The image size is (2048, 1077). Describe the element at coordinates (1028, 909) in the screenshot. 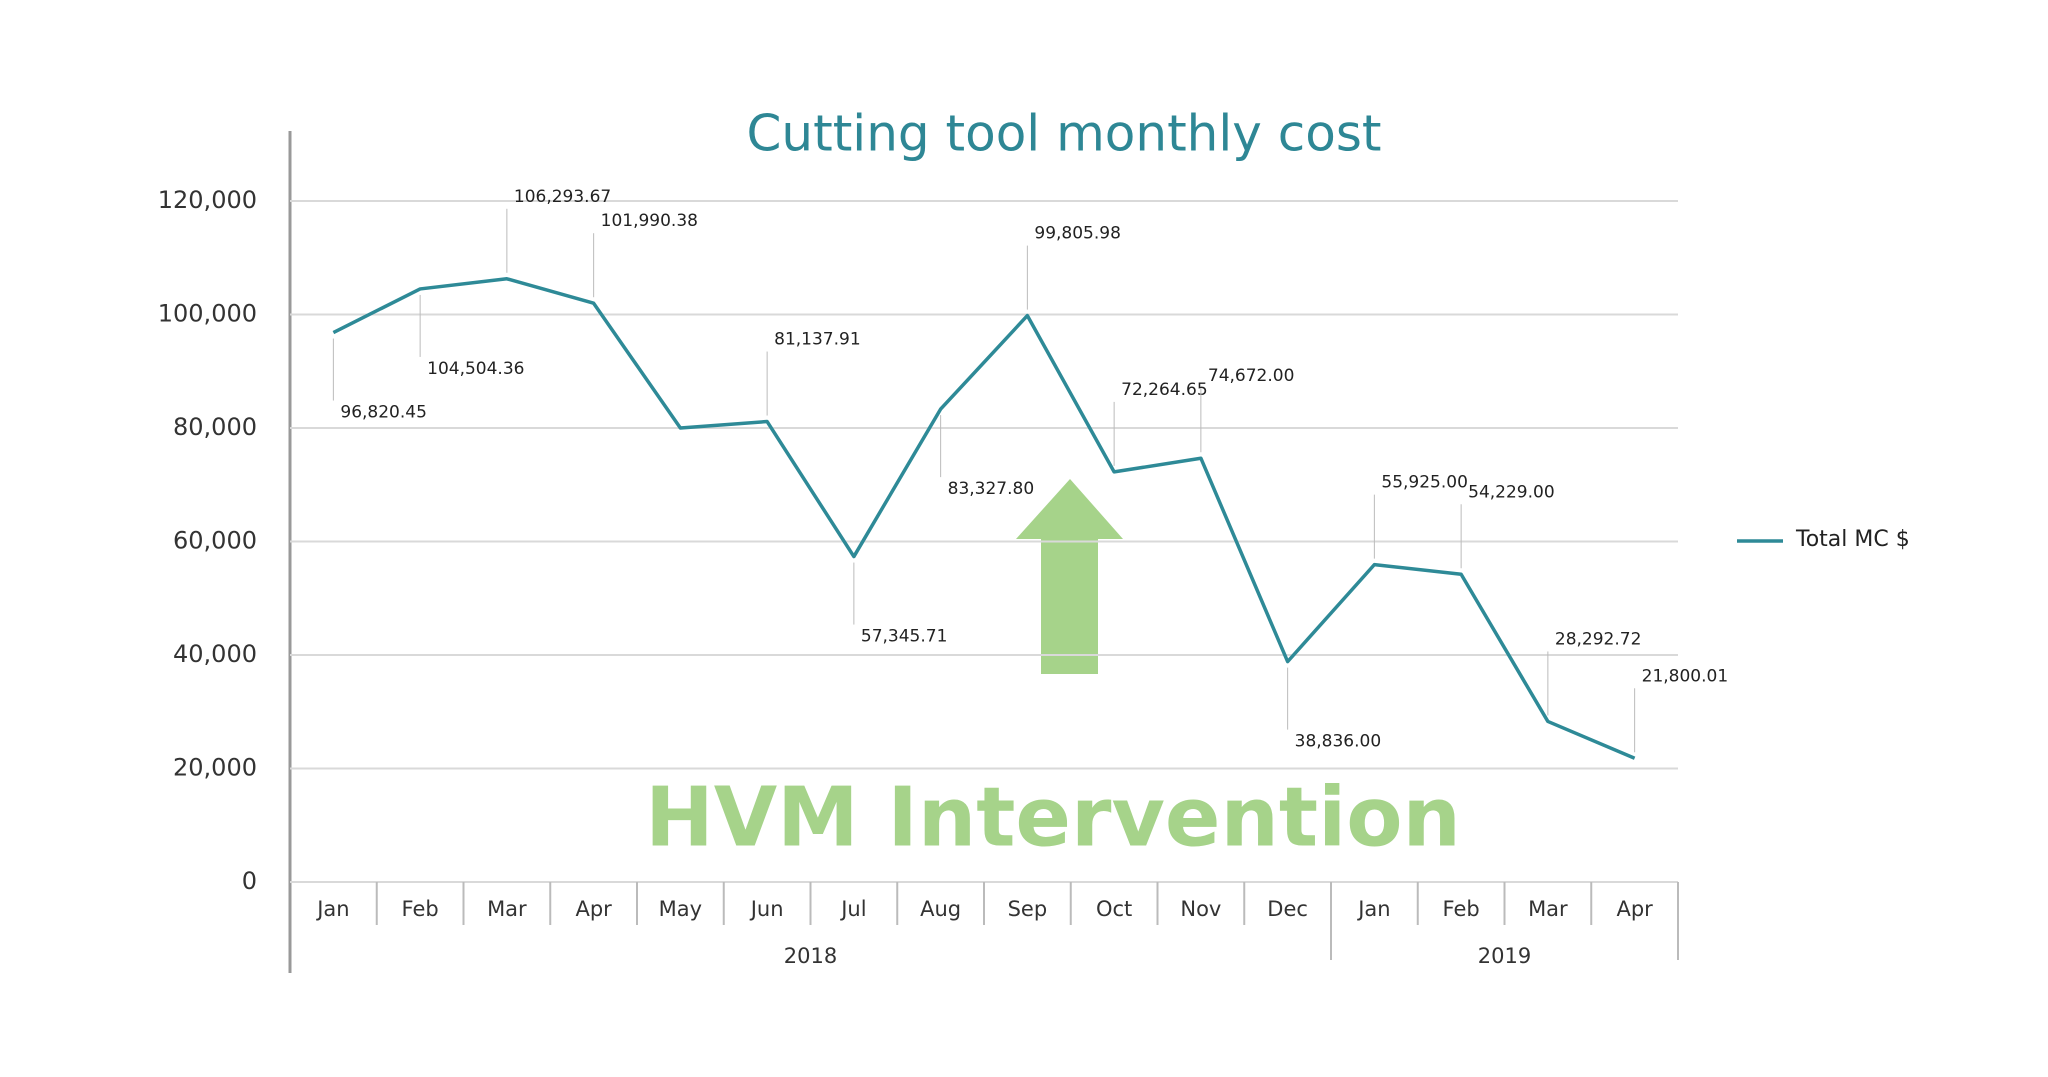

I see `x-tick-label: Sep` at that location.